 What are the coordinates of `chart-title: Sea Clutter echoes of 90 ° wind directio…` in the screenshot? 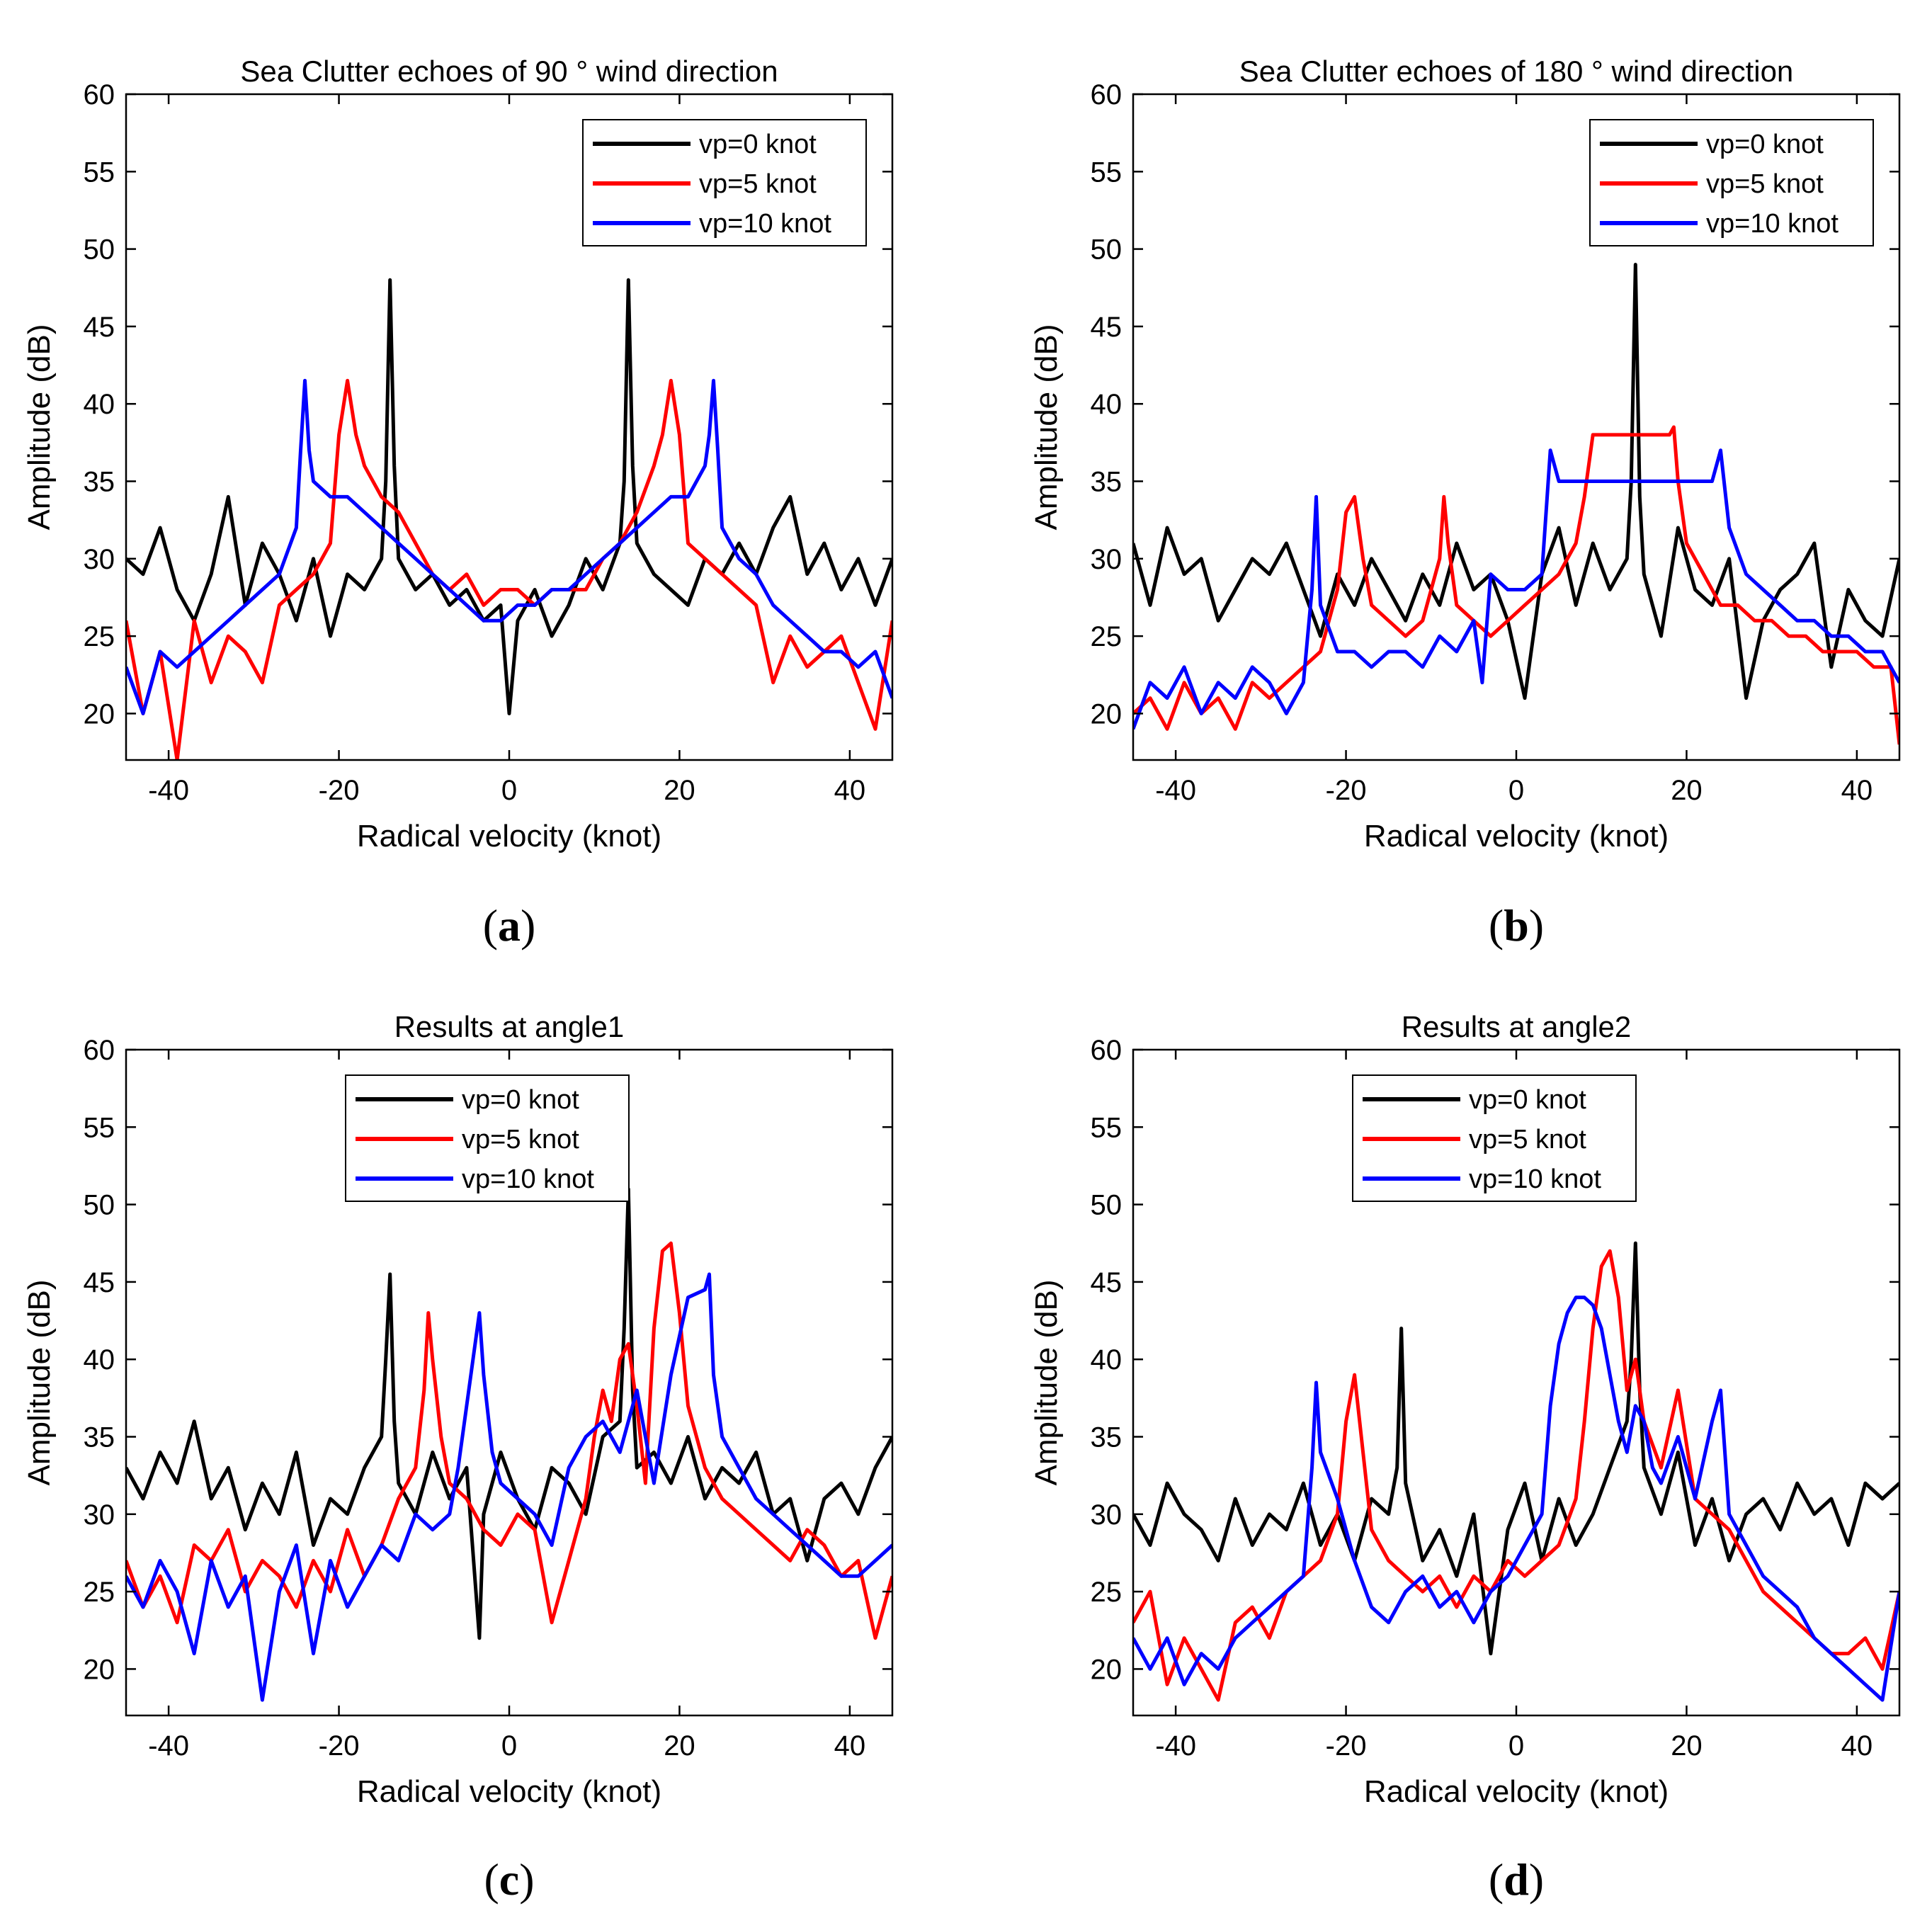 It's located at (509, 71).